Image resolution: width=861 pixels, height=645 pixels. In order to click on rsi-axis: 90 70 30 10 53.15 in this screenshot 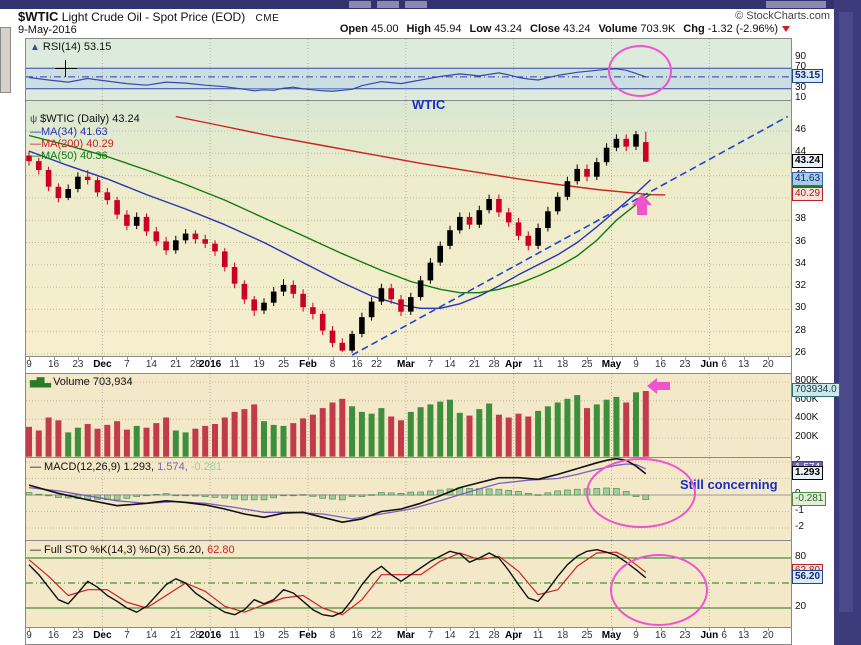, I will do `click(813, 70)`.